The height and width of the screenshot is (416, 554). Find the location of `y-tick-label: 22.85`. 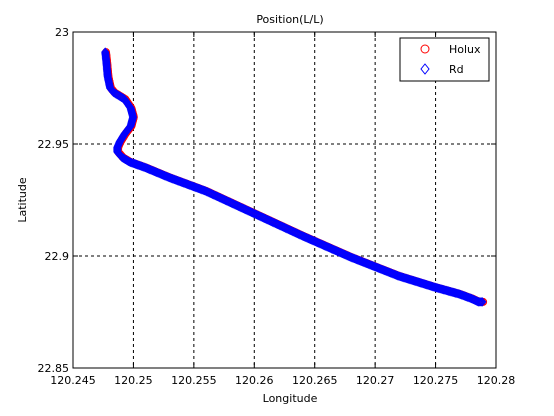

y-tick-label: 22.85 is located at coordinates (54, 368).